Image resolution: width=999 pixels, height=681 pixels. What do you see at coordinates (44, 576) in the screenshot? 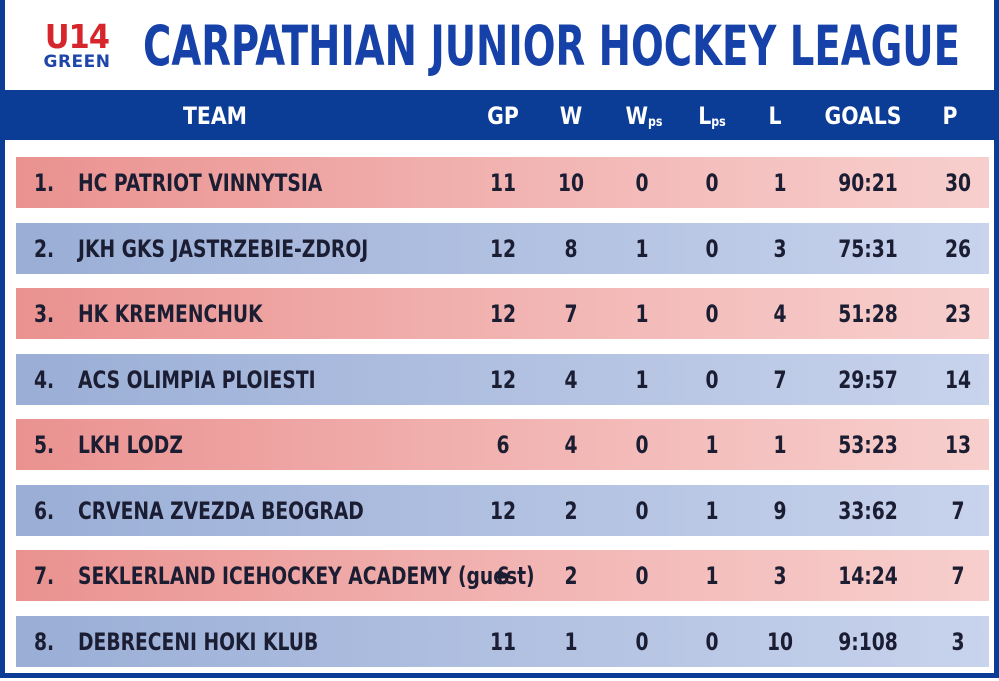
I see `rank: 7.` at bounding box center [44, 576].